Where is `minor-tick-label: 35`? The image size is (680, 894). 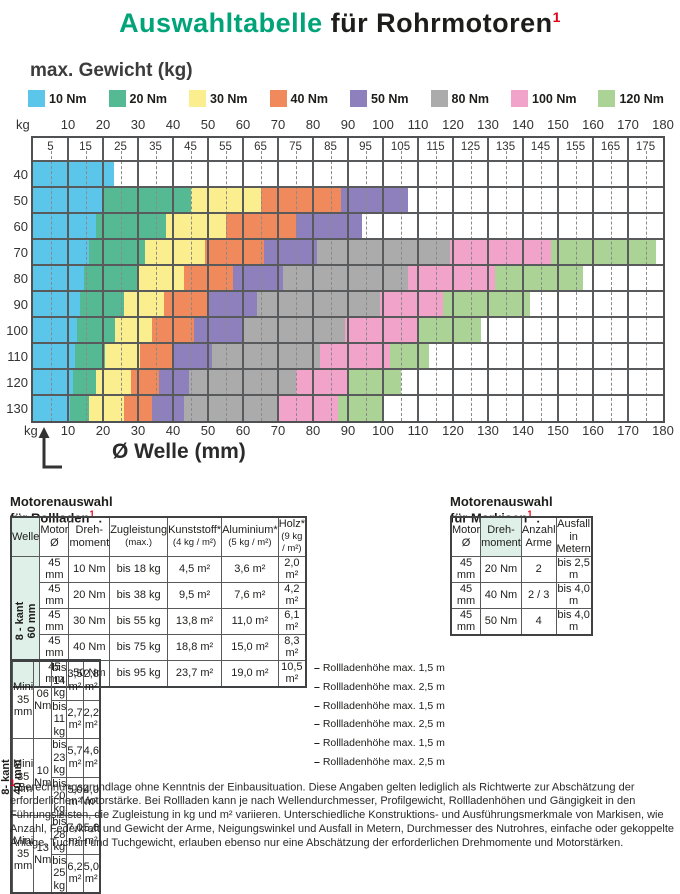 minor-tick-label: 35 is located at coordinates (155, 147).